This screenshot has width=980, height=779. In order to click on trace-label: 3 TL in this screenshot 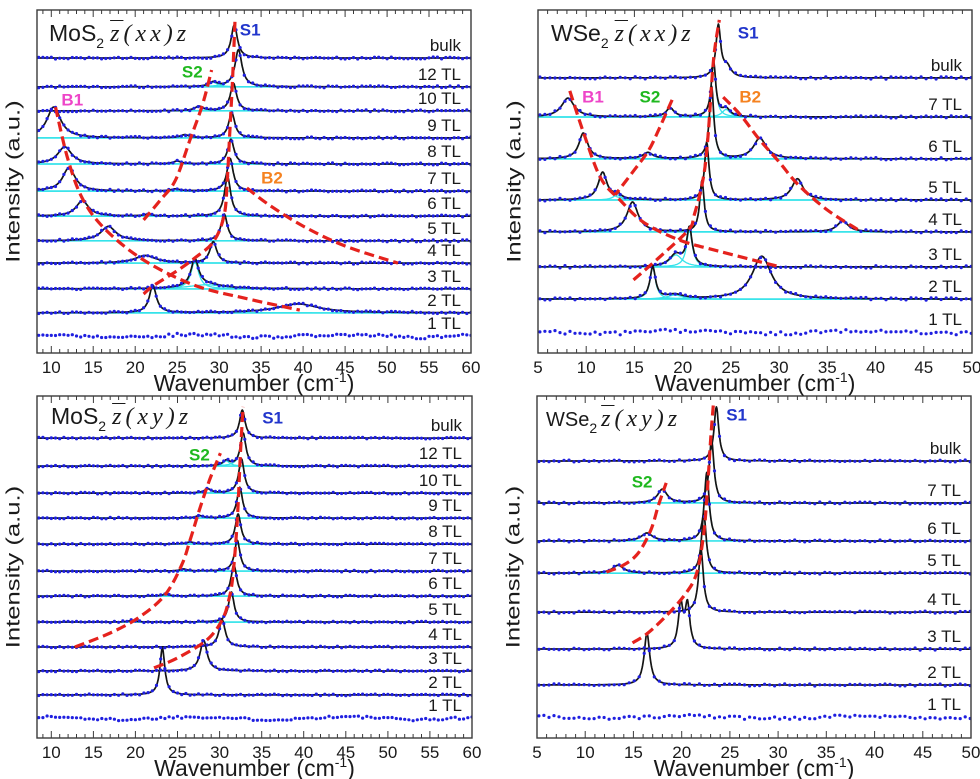, I will do `click(444, 276)`.